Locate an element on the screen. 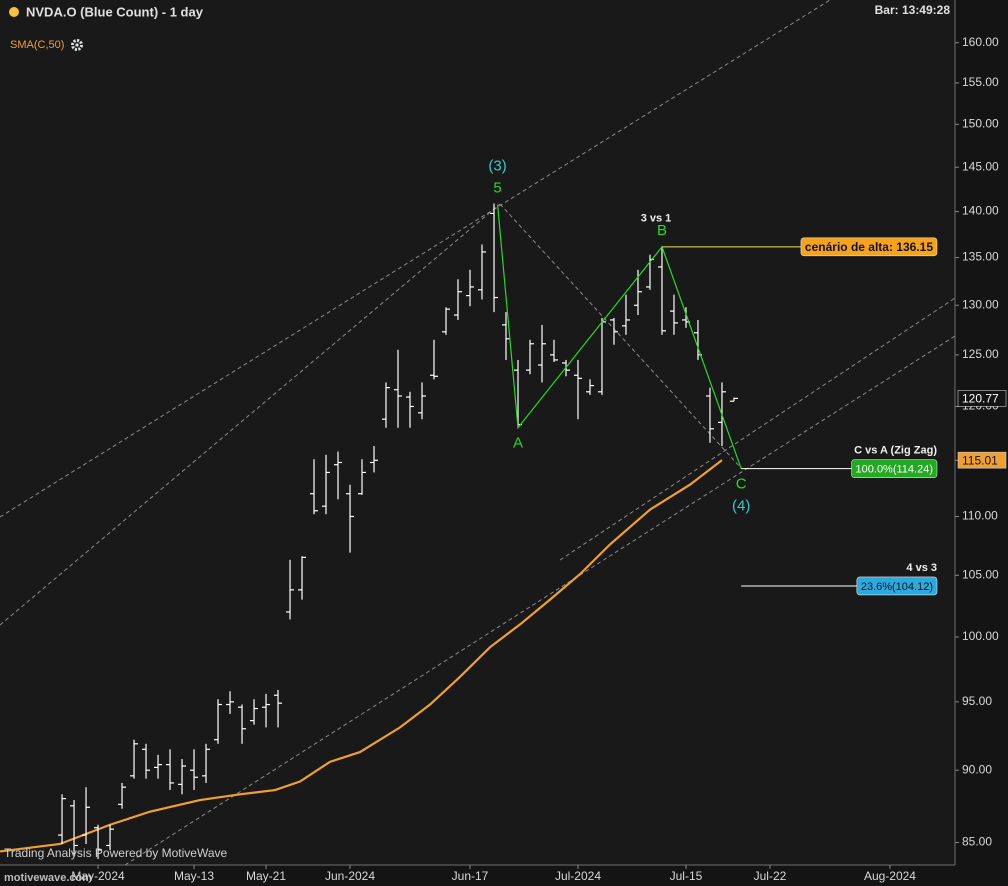 The image size is (1008, 886). y-tick-label: 150.00 is located at coordinates (980, 124).